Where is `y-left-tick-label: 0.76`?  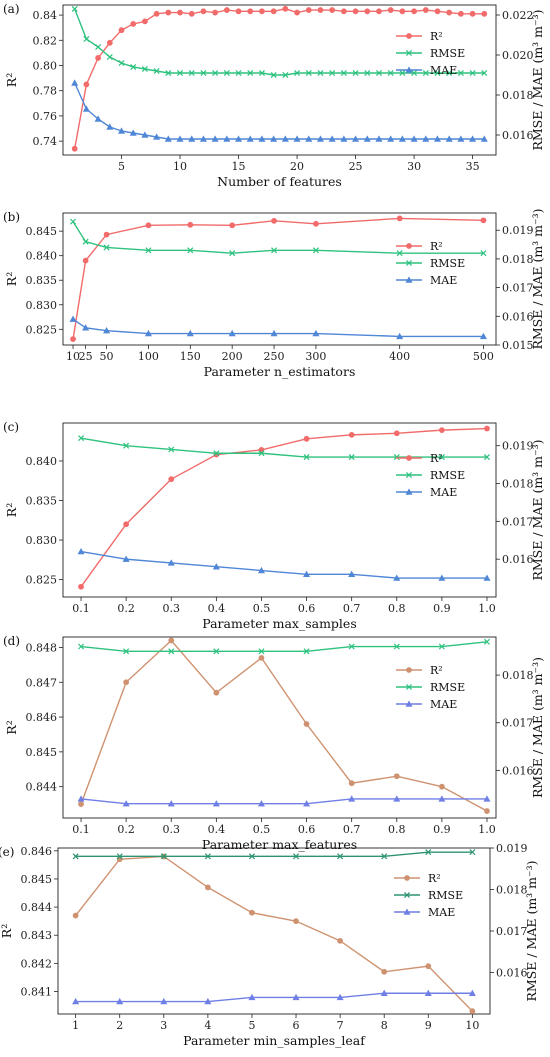
y-left-tick-label: 0.76 is located at coordinates (45, 116).